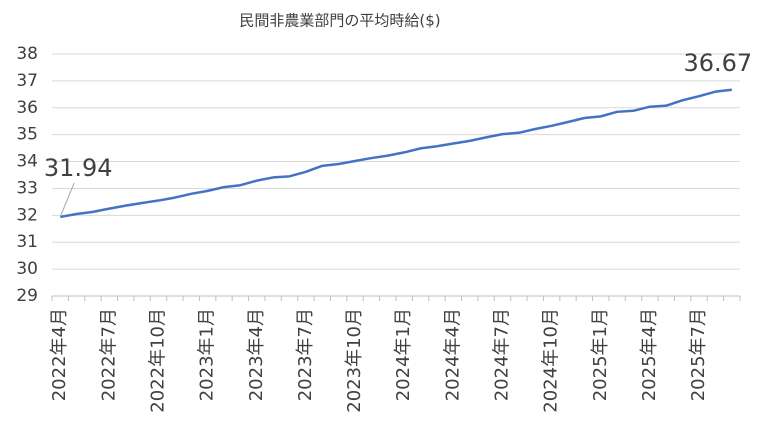  What do you see at coordinates (403, 354) in the screenshot?
I see `x-tick-label: 2024年1月` at bounding box center [403, 354].